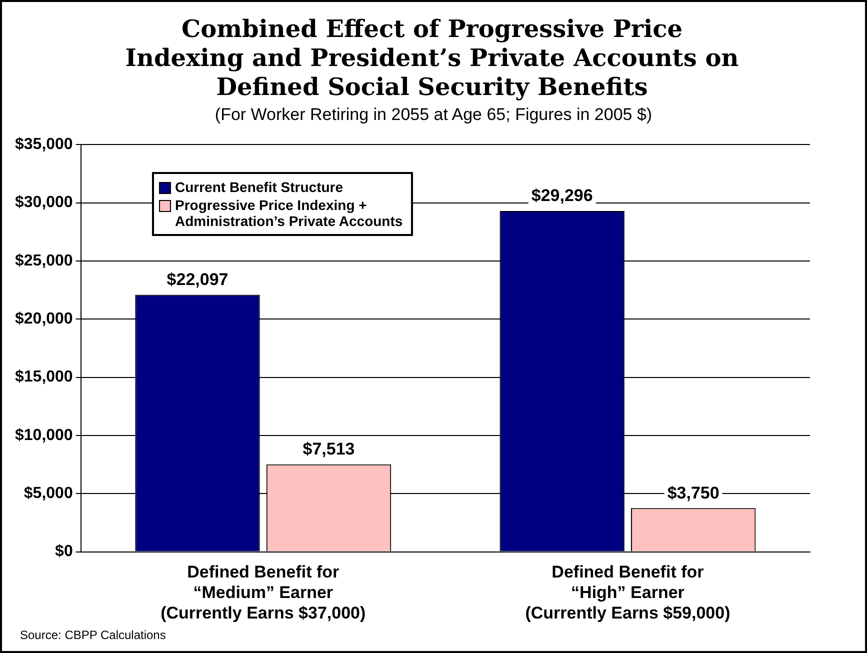 Image resolution: width=867 pixels, height=653 pixels. Describe the element at coordinates (48, 493) in the screenshot. I see `y-tick-label: $5,000` at that location.